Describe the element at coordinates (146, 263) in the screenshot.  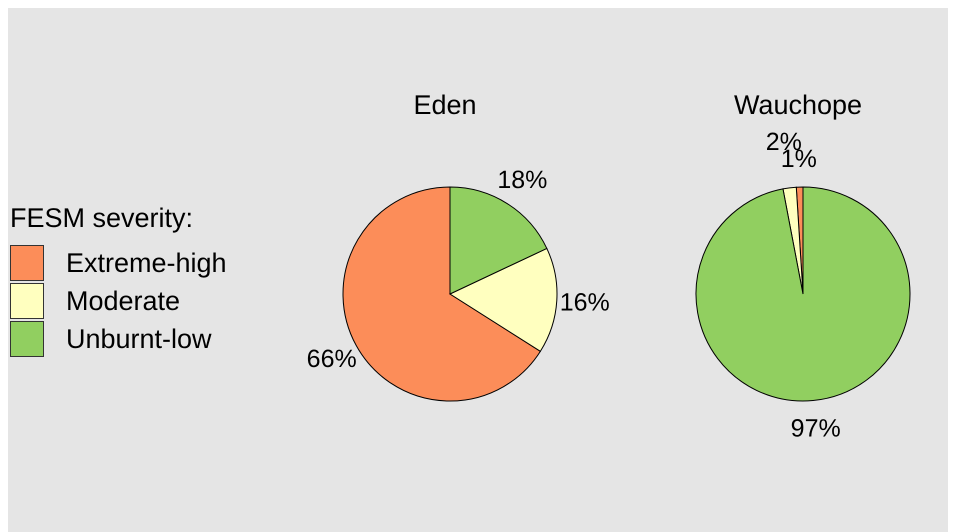
I see `legend-label: Extreme-high` at that location.